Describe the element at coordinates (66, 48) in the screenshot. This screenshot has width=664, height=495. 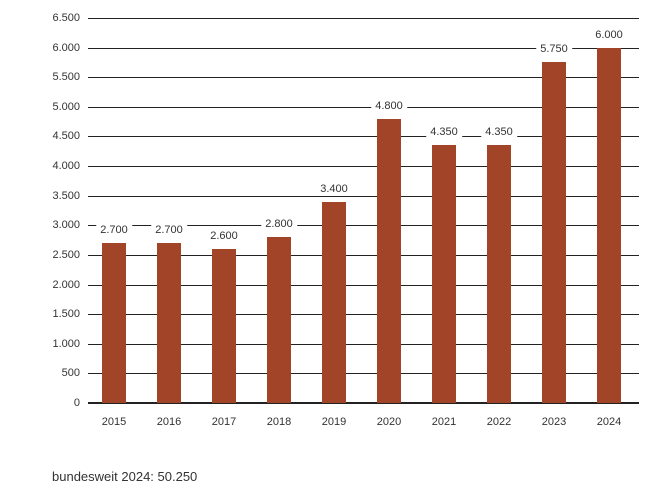
I see `y-tick-label: 6.000` at that location.